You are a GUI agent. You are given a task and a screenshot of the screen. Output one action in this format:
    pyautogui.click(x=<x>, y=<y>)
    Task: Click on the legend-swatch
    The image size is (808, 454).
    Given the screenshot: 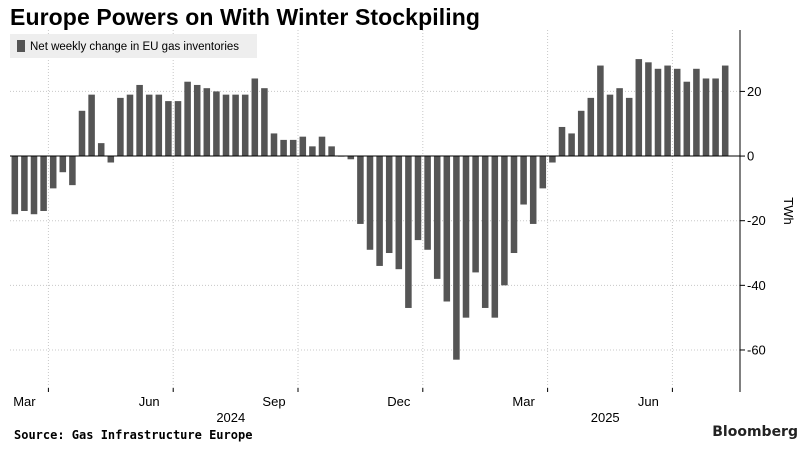 What is the action you would take?
    pyautogui.click(x=21, y=46)
    